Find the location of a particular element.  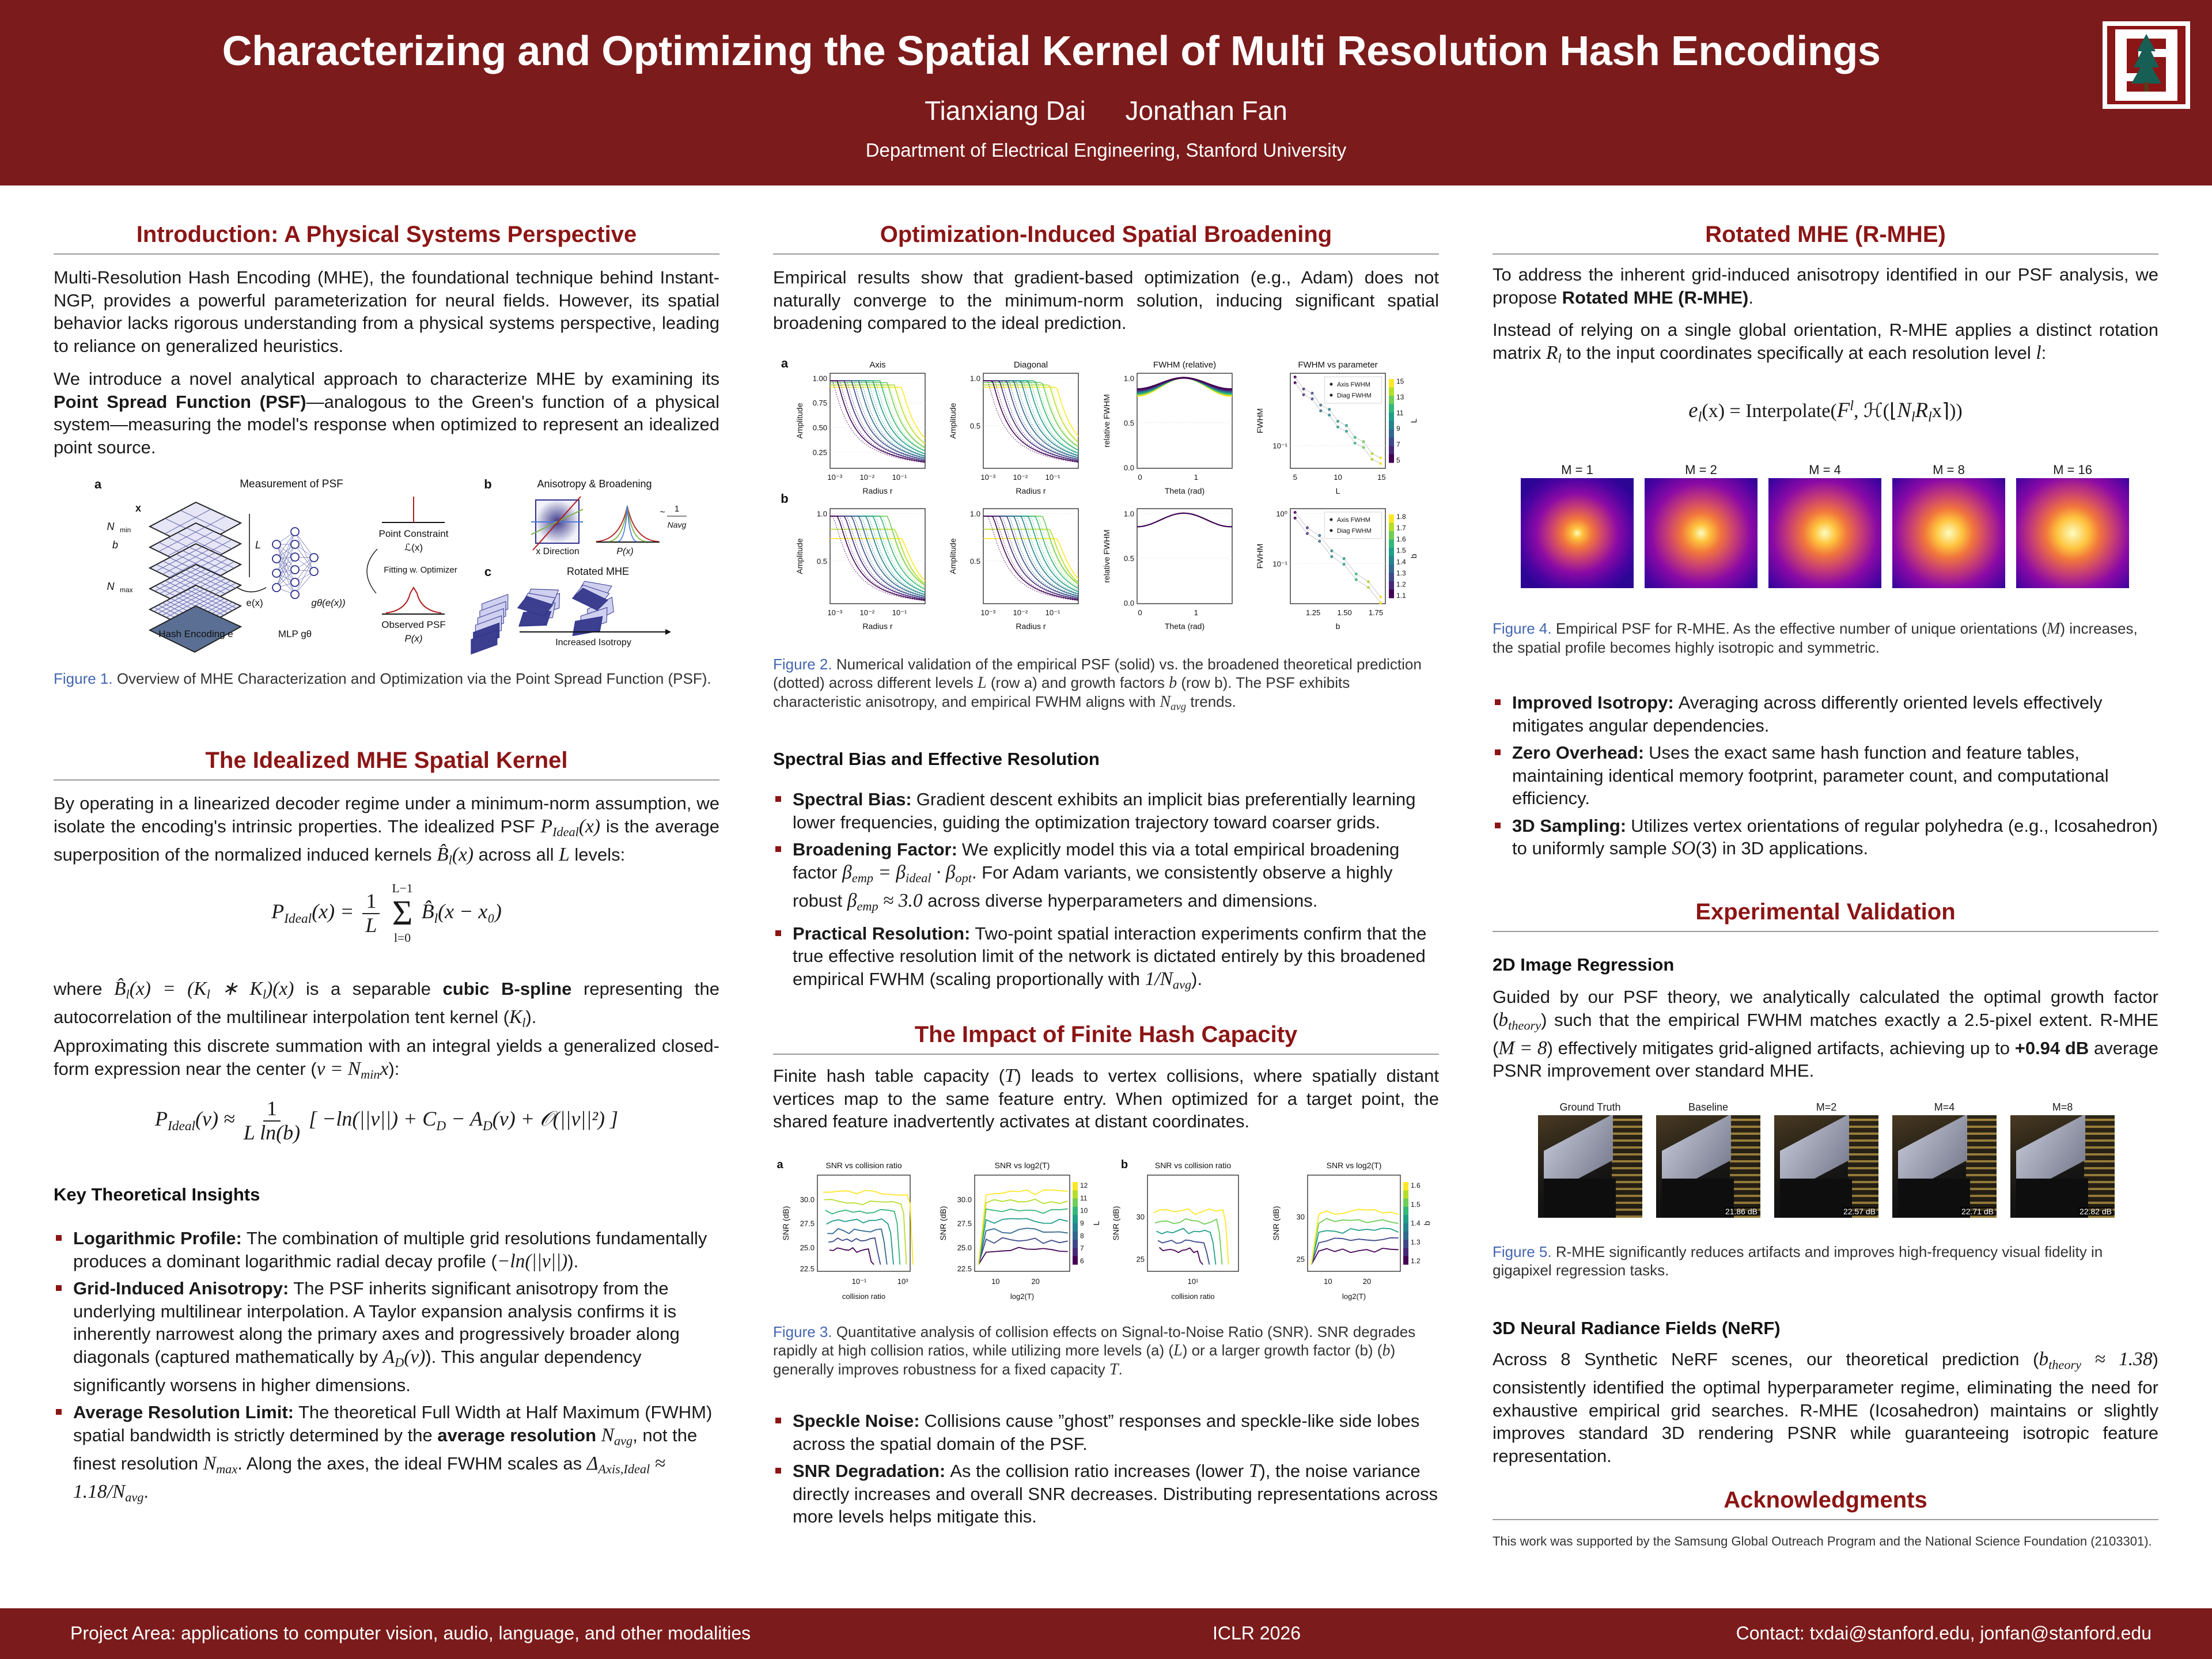

math: (v) + 𝒪(||v||²) ] is located at coordinates (555, 1118).